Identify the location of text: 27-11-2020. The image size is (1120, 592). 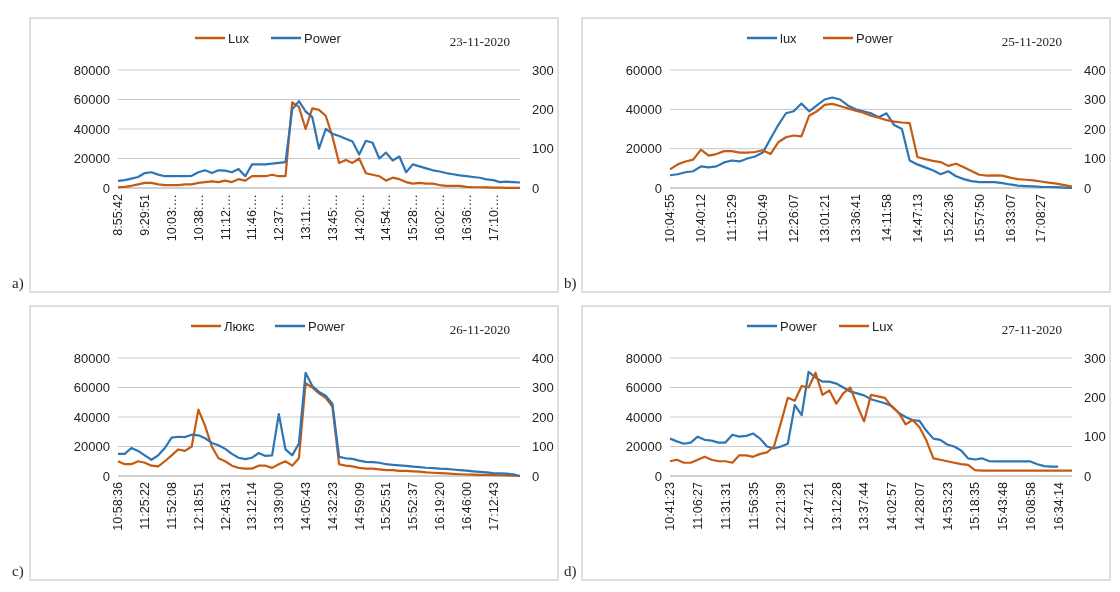
(1031, 329).